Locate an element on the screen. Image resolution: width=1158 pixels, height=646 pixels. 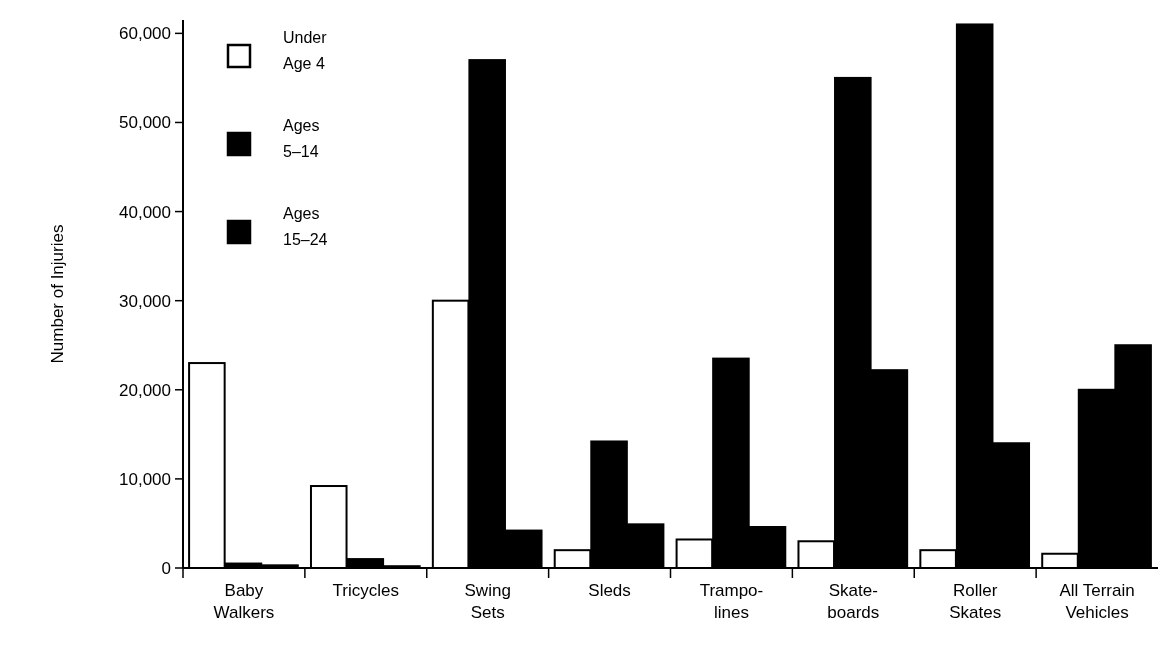
x-tick-label: Baby Walkers is located at coordinates (244, 601).